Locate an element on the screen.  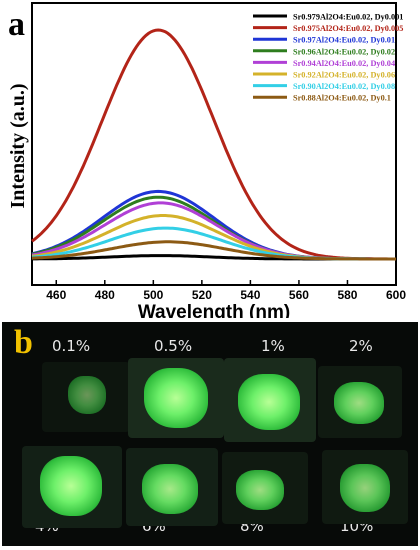
x-tick-label: 460 is located at coordinates (56, 295).